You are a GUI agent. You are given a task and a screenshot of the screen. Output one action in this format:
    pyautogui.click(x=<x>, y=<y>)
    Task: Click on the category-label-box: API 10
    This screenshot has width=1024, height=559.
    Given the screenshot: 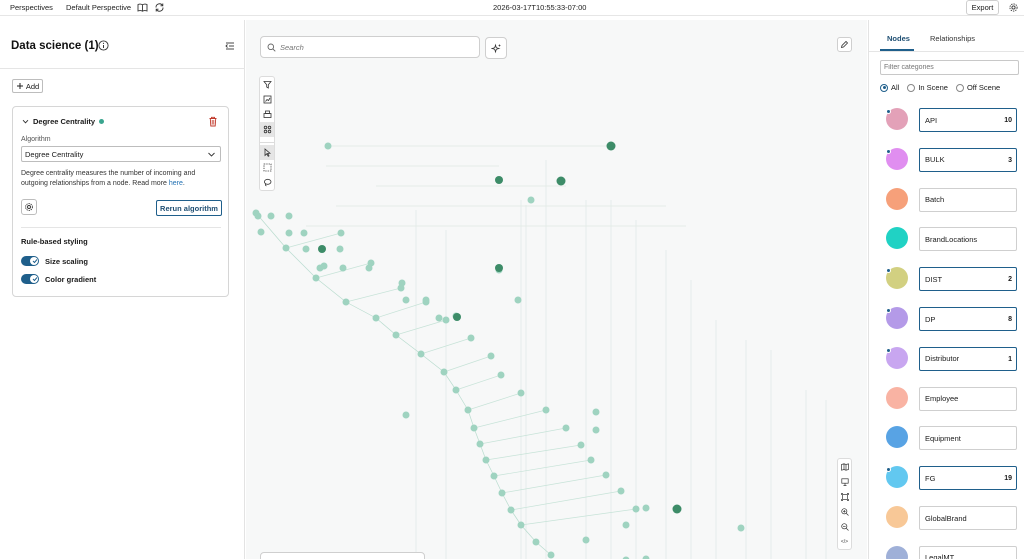 What is the action you would take?
    pyautogui.click(x=968, y=120)
    